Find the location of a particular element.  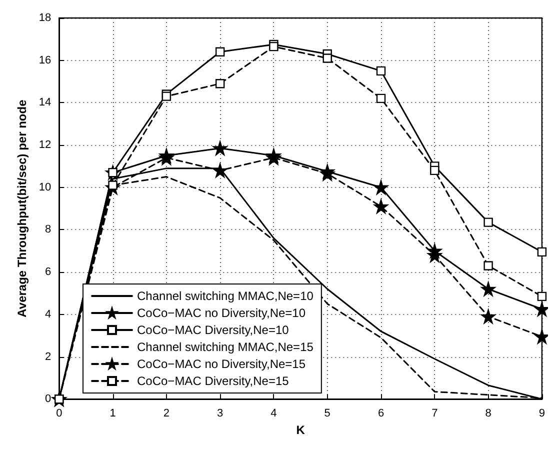

y-tick-label: 0 is located at coordinates (48, 399).